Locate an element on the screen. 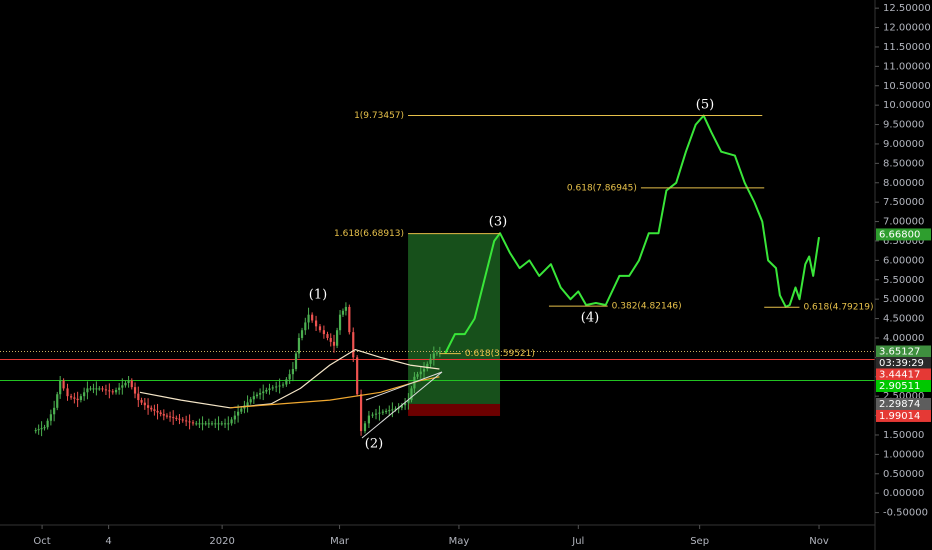 This screenshot has width=932, height=550. y-tick-label: 4.00000 is located at coordinates (903, 338).